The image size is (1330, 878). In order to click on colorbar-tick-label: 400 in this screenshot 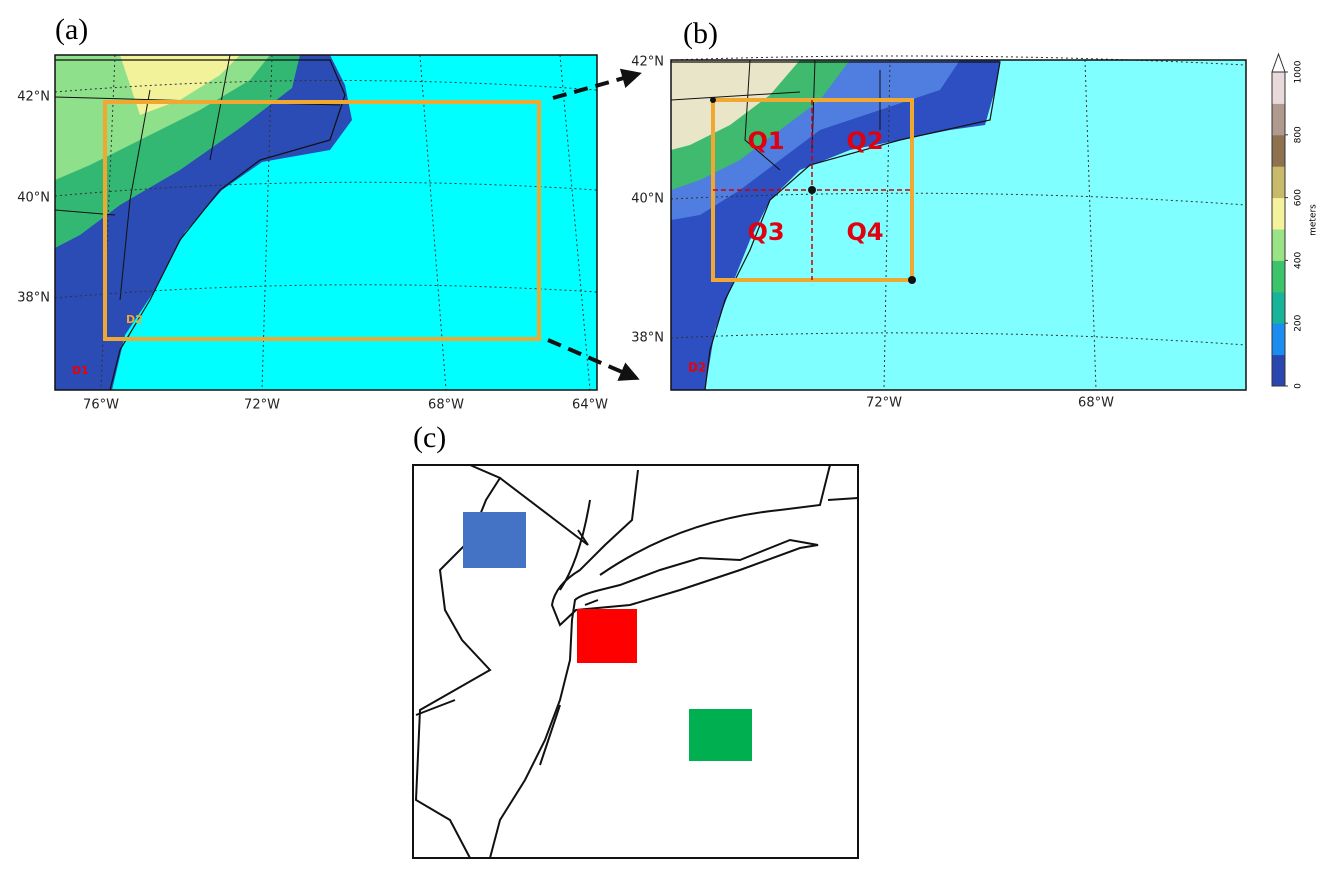, I will do `click(1299, 260)`.